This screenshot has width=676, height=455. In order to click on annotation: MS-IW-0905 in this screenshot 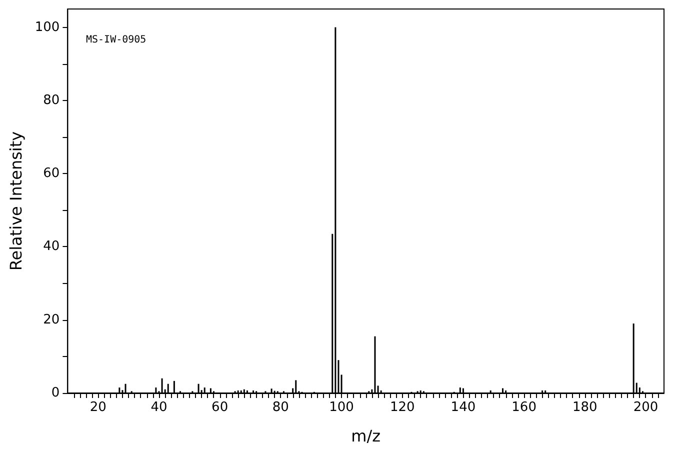, I will do `click(116, 40)`.